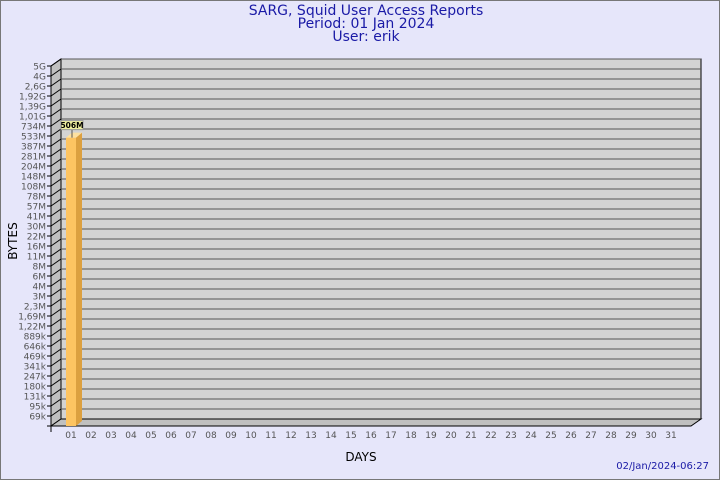 This screenshot has width=720, height=480. Describe the element at coordinates (590, 436) in the screenshot. I see `x-tick-label: 27` at that location.